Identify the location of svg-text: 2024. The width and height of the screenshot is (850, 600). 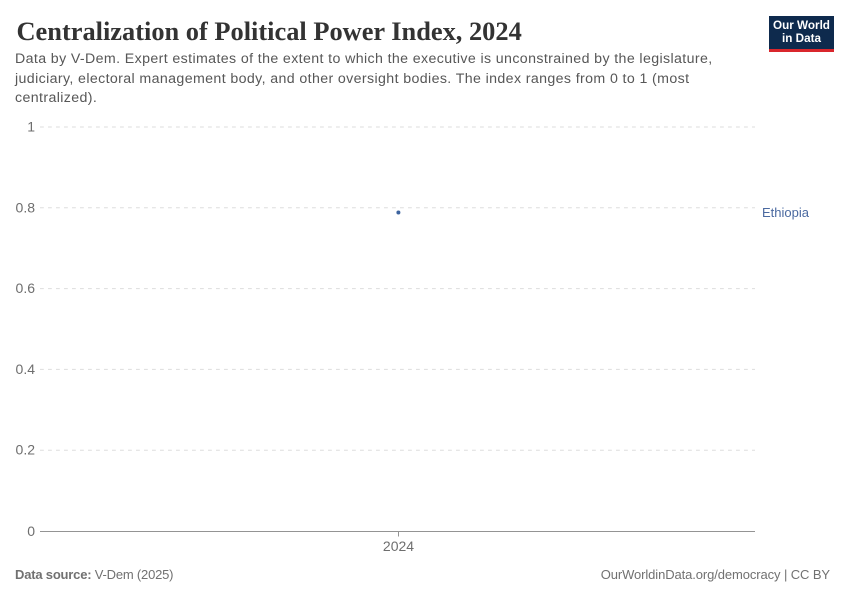
(398, 546).